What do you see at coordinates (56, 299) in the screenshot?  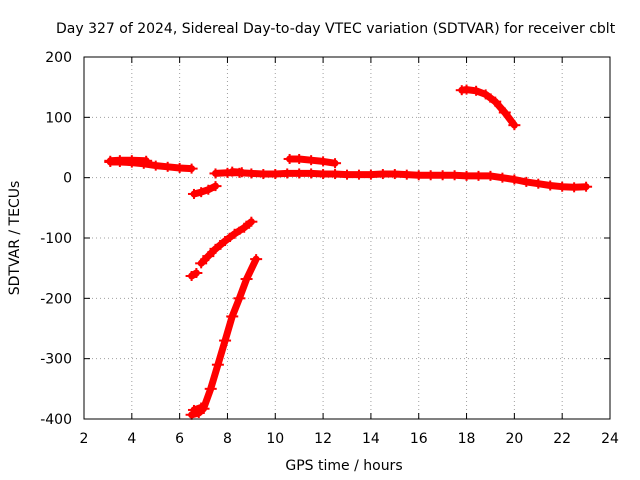 I see `y-tick-label: -200` at bounding box center [56, 299].